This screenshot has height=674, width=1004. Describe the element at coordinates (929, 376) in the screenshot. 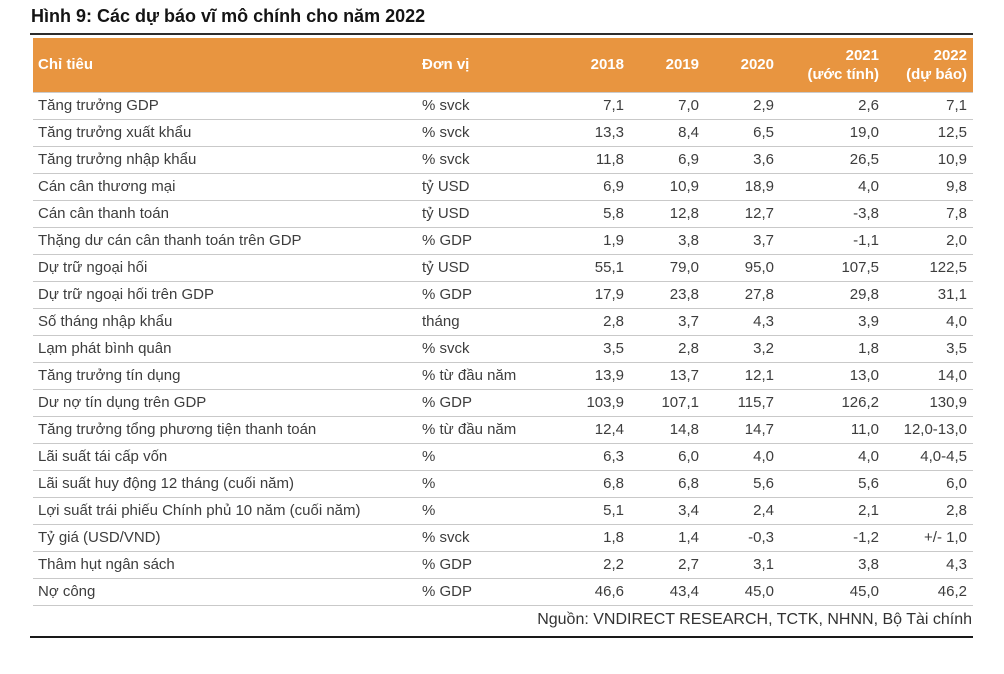

I see `row-value: 14,0` at that location.